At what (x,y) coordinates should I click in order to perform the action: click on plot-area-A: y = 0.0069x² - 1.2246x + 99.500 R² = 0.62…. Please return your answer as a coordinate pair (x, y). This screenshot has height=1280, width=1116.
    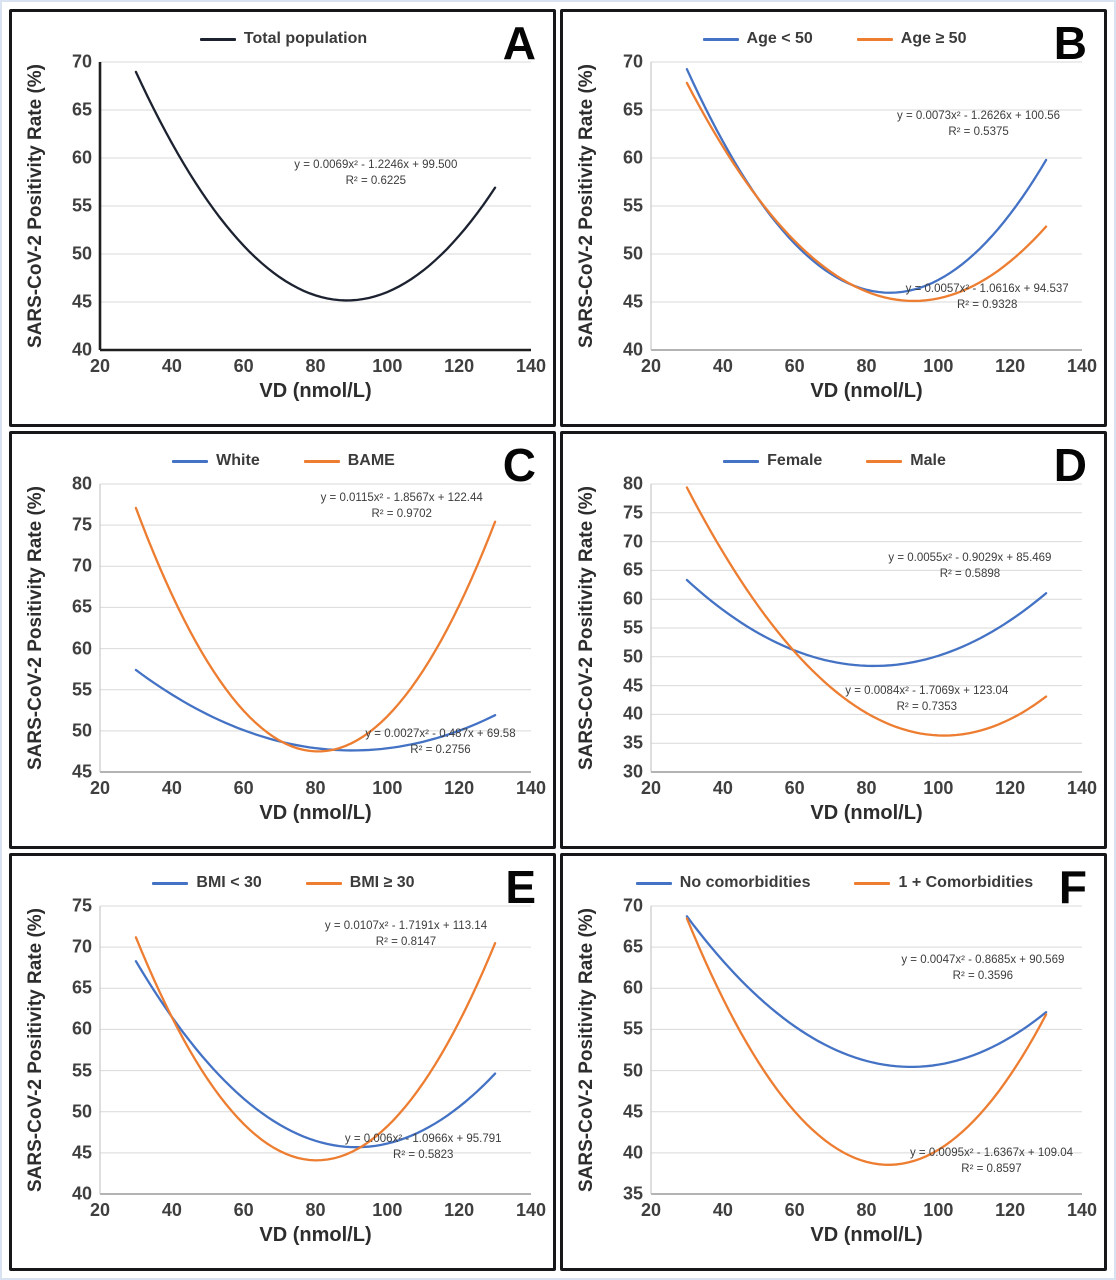
    Looking at the image, I should click on (315, 206).